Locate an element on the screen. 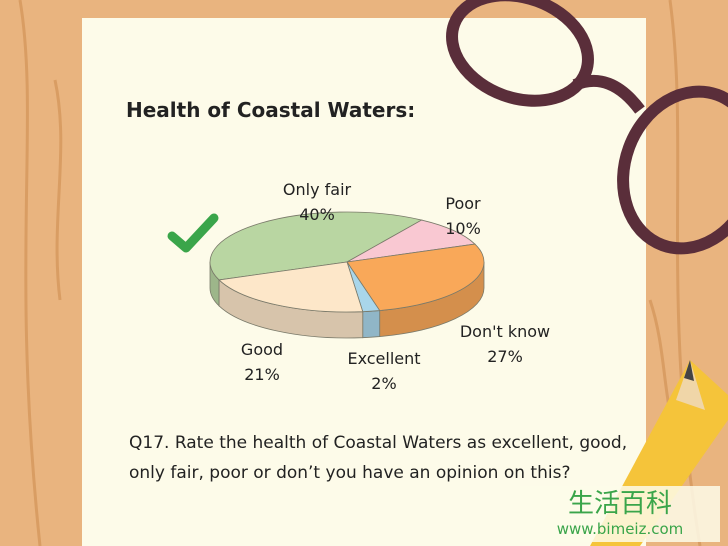 The width and height of the screenshot is (728, 546). slice-value-label: 10% is located at coordinates (463, 228).